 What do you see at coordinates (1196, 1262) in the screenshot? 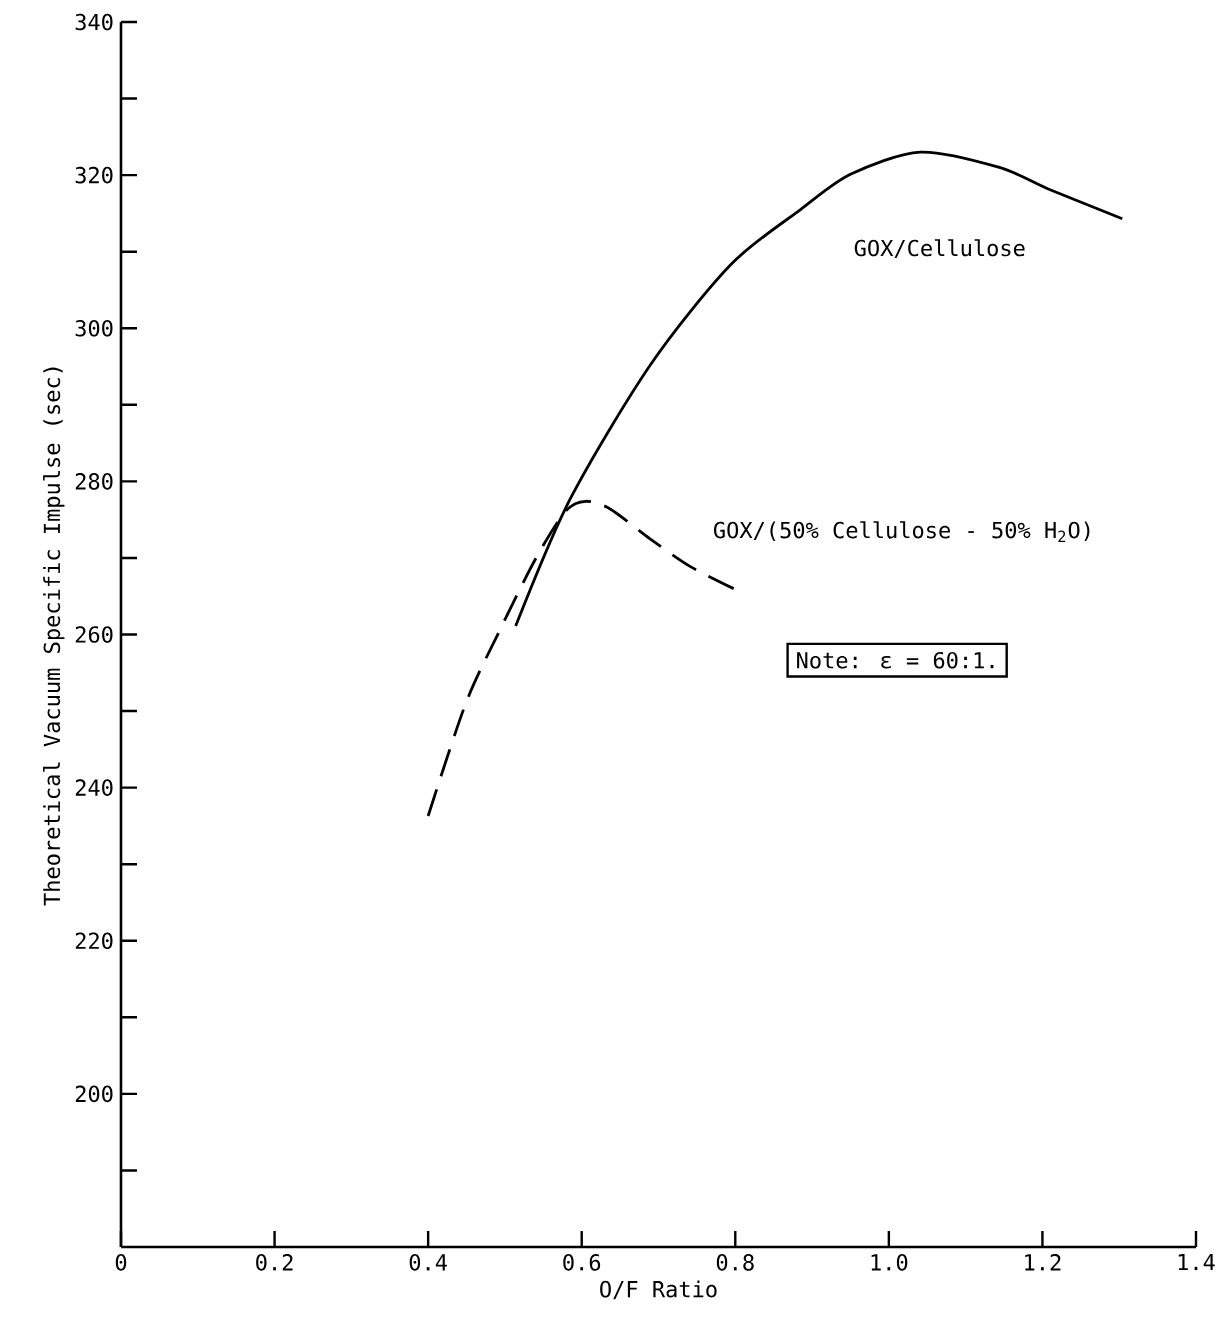
I see `x-tick-label: 1.4` at bounding box center [1196, 1262].